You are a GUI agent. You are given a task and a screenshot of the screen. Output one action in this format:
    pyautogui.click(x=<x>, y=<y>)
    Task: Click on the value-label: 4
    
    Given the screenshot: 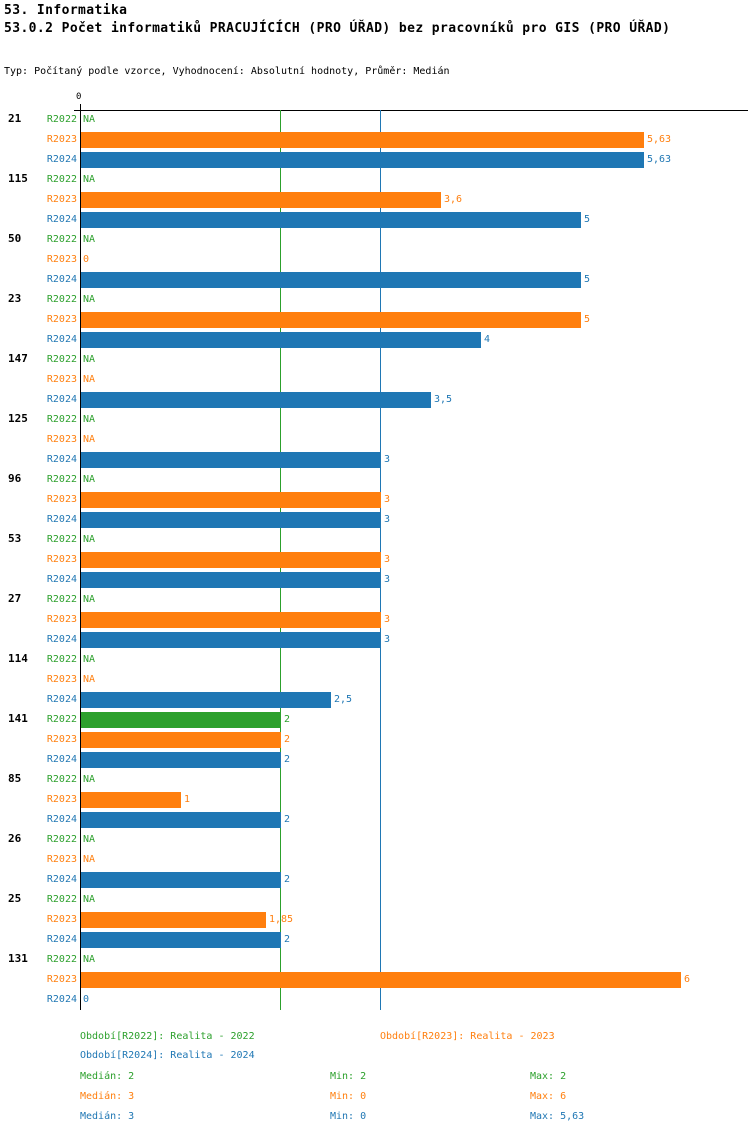 What is the action you would take?
    pyautogui.click(x=487, y=339)
    